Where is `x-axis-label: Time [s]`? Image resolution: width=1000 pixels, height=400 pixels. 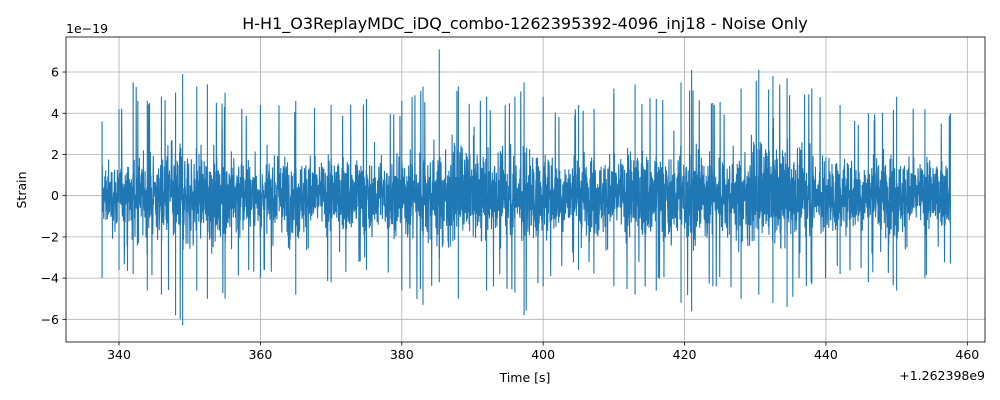
x-axis-label: Time [s] is located at coordinates (525, 377).